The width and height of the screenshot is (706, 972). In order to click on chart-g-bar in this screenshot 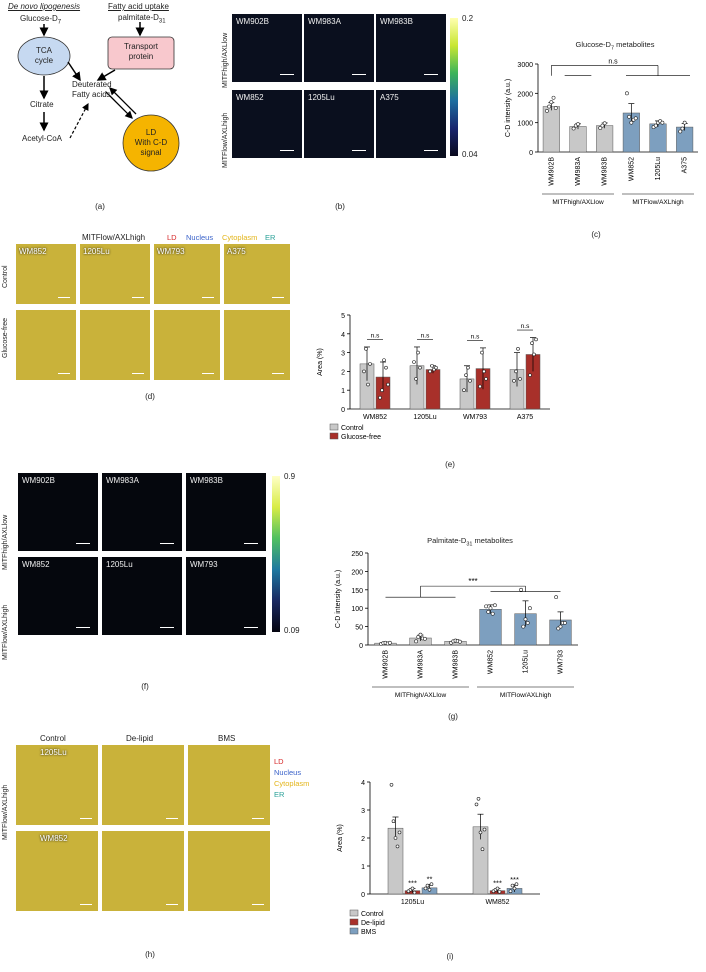, I will do `click(490, 627)`.